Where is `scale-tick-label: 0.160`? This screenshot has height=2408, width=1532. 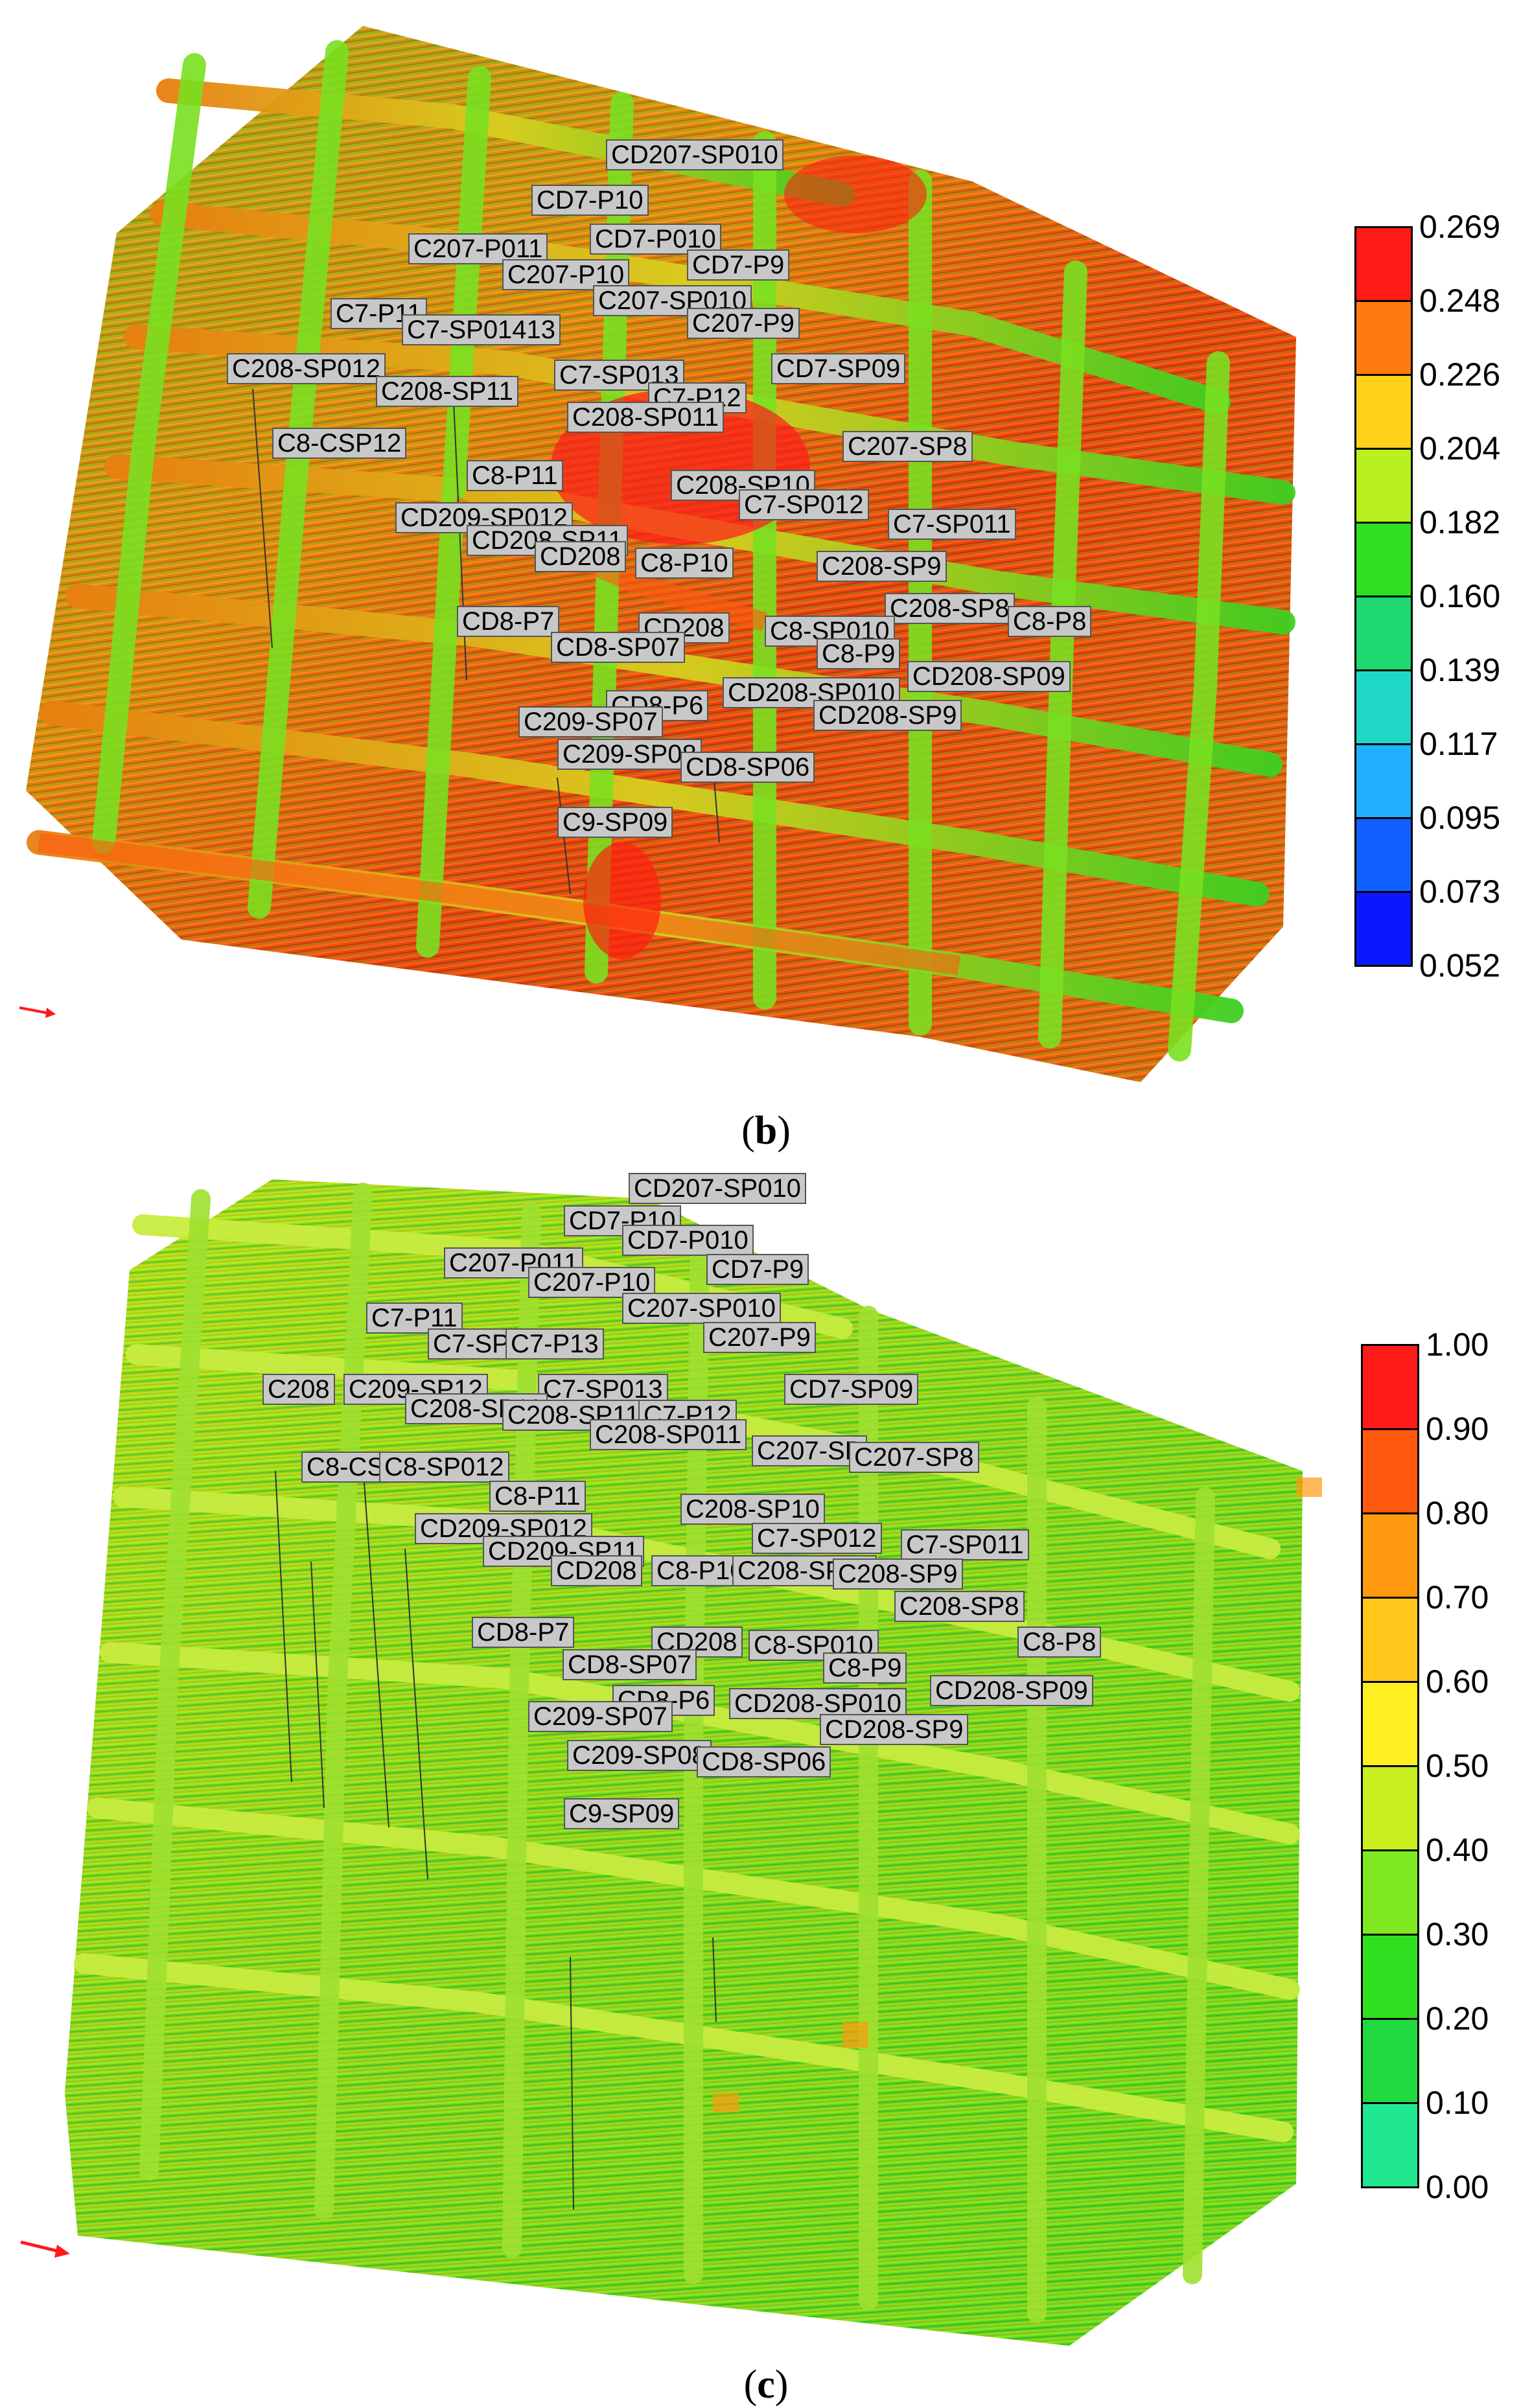
scale-tick-label: 0.160 is located at coordinates (1460, 596).